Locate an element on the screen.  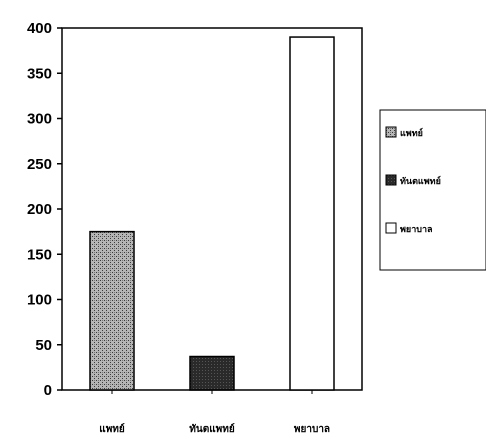
y-tick-label: 350 is located at coordinates (39, 73).